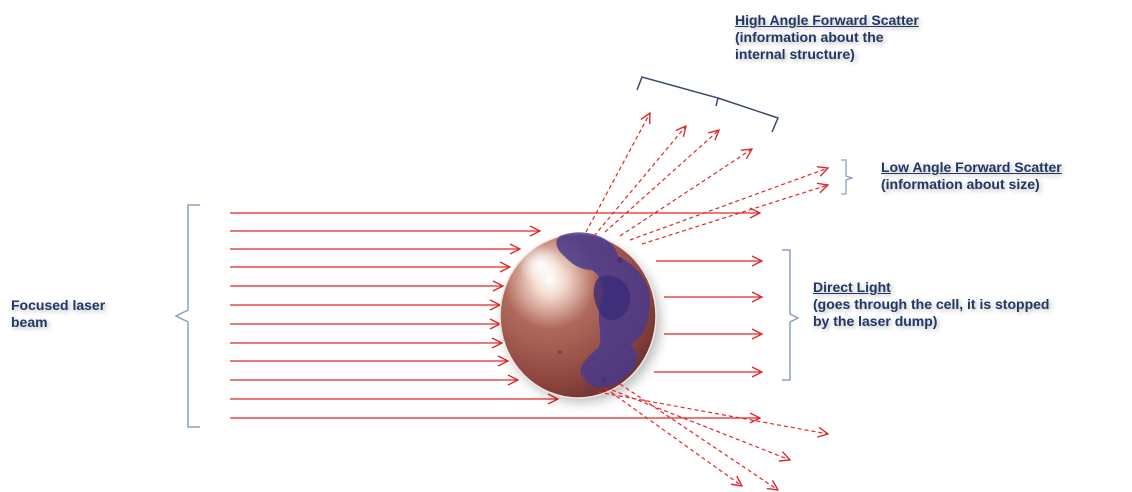 Image resolution: width=1132 pixels, height=492 pixels. What do you see at coordinates (791, 315) in the screenshot?
I see `direct-light-bracket` at bounding box center [791, 315].